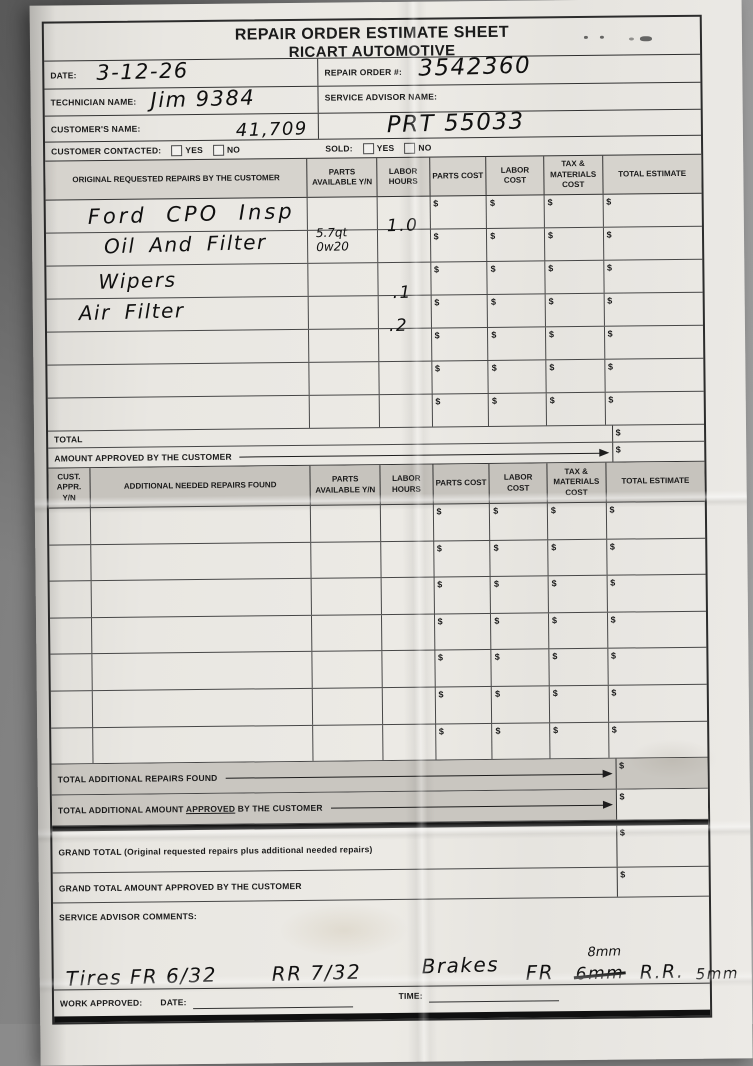 This screenshot has height=1066, width=753. Describe the element at coordinates (210, 809) in the screenshot. I see `label-part-underlined: APPROVED` at that location.